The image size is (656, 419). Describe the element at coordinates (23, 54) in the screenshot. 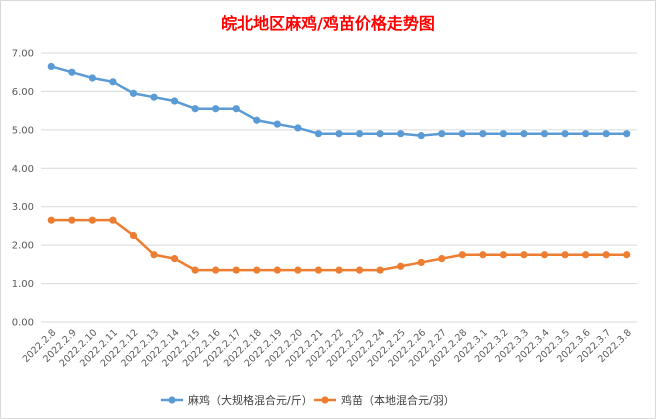

I see `y-tick-label: 7.00` at that location.